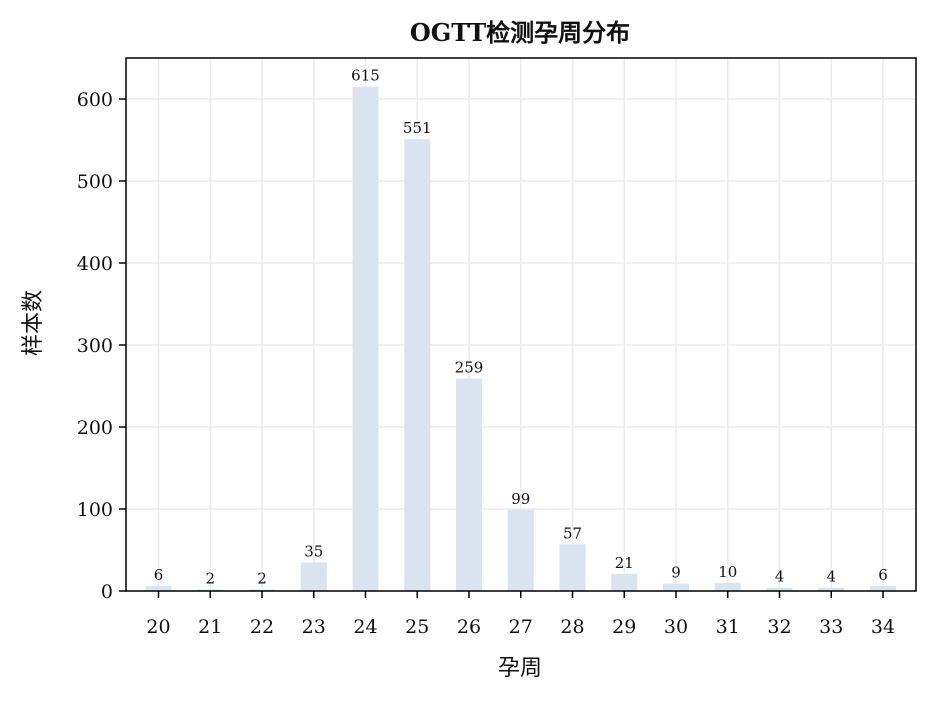 This screenshot has height=705, width=932. Describe the element at coordinates (521, 627) in the screenshot. I see `x-tick-label: 27` at that location.